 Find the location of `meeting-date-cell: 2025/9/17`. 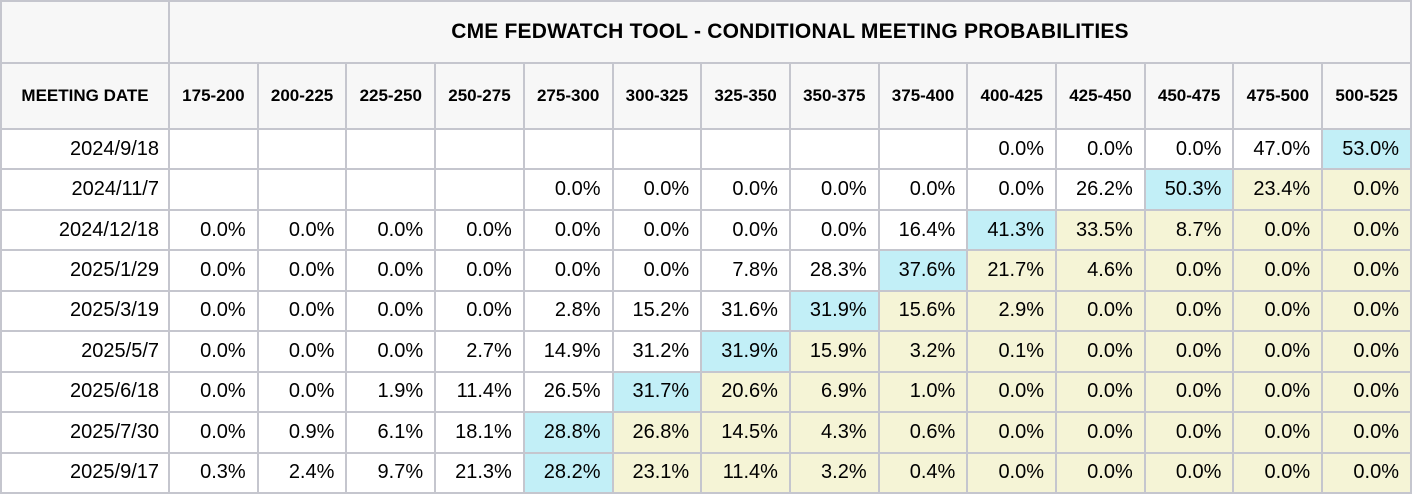

meeting-date-cell: 2025/9/17 is located at coordinates (85, 472).